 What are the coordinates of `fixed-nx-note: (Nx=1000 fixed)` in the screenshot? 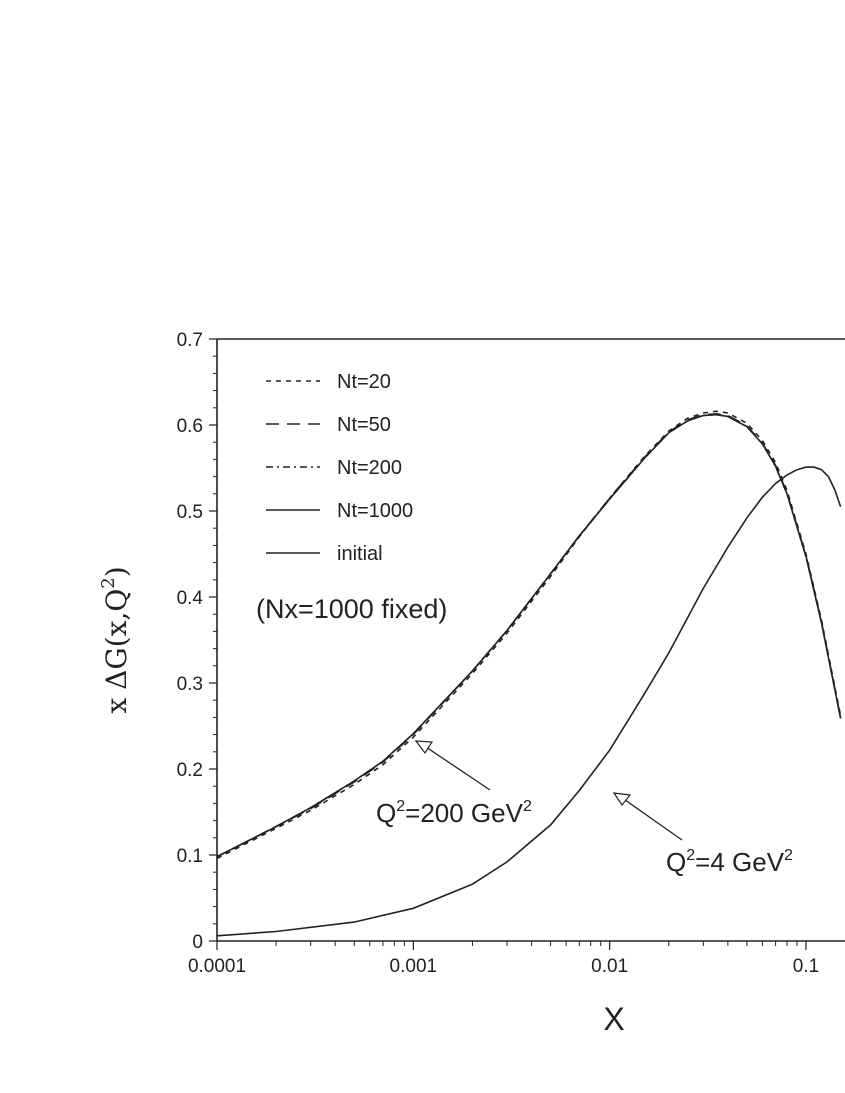 It's located at (351, 609).